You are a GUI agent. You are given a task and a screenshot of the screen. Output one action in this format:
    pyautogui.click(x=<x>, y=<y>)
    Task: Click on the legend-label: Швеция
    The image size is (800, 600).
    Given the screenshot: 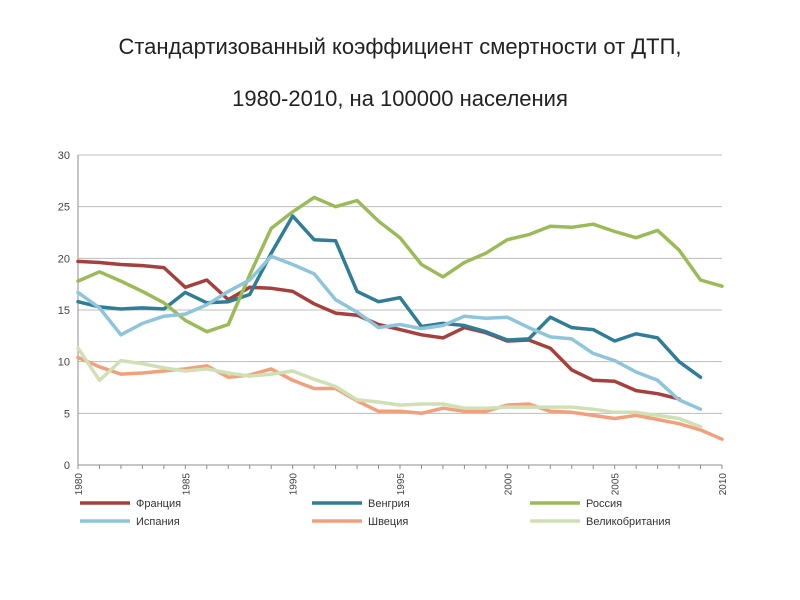 What is the action you would take?
    pyautogui.click(x=388, y=522)
    